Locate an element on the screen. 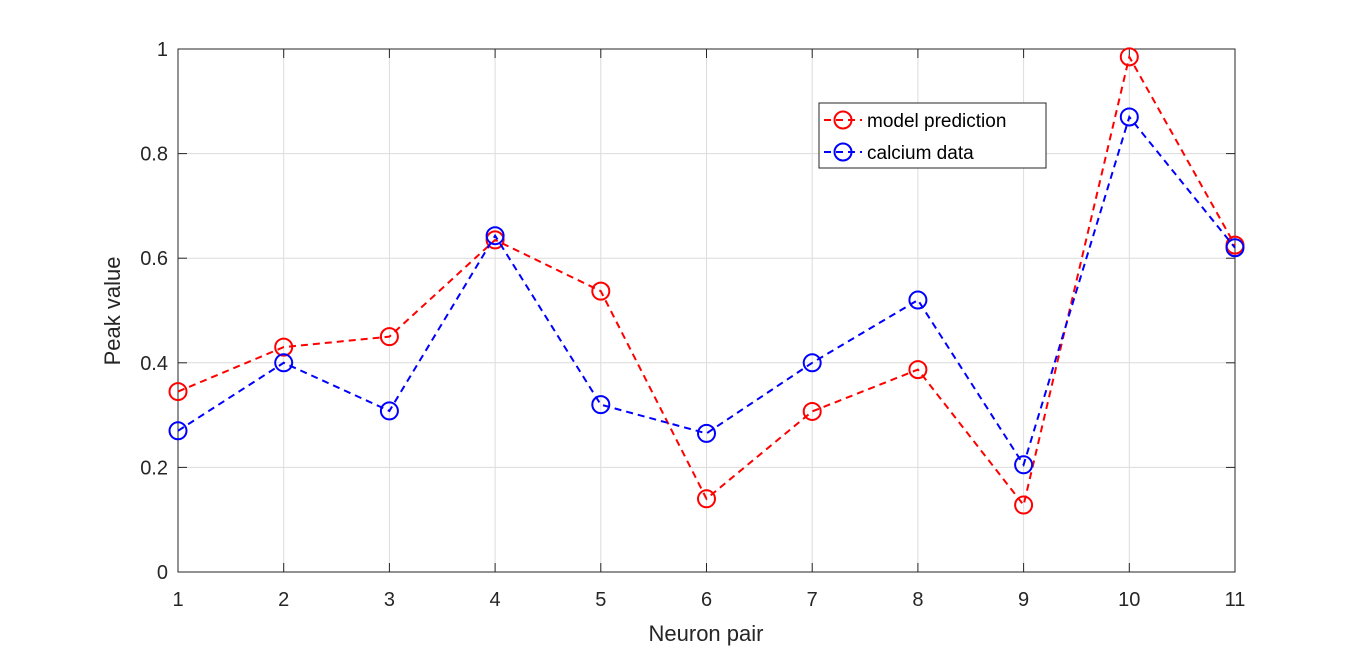  x-tick-label: 5 is located at coordinates (600, 600).